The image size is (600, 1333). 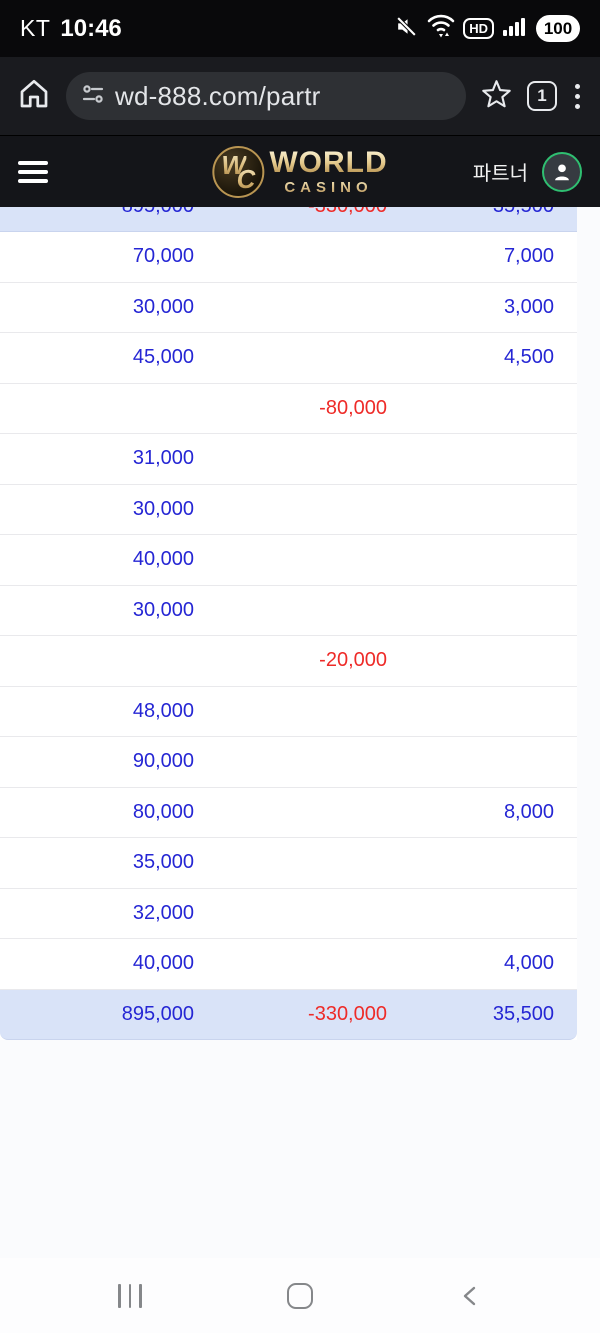 I want to click on table-cell-c1: 90,000, so click(x=163, y=761).